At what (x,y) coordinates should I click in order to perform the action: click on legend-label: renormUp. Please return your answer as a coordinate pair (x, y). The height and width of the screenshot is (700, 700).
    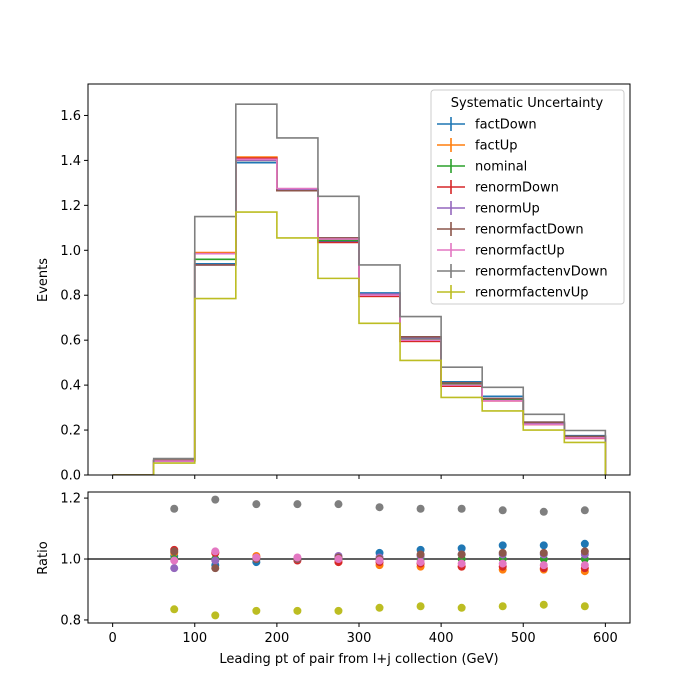
    Looking at the image, I should click on (507, 209).